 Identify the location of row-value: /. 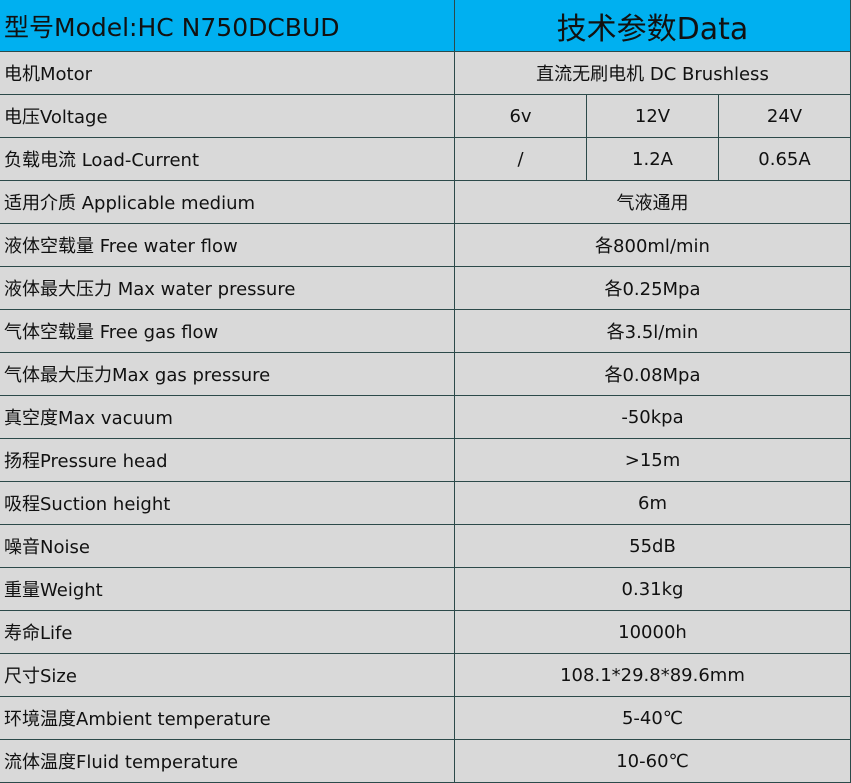
(521, 159).